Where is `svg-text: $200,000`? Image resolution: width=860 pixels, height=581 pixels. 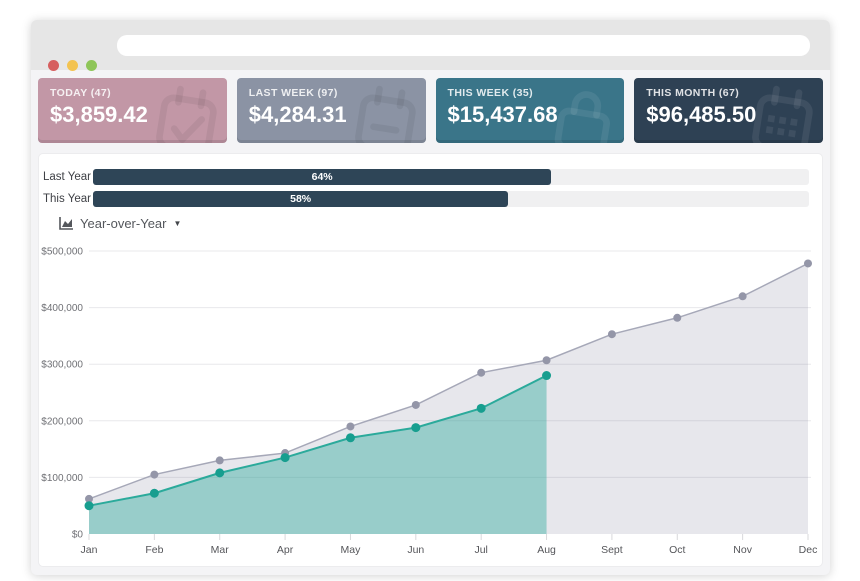 svg-text: $200,000 is located at coordinates (62, 421).